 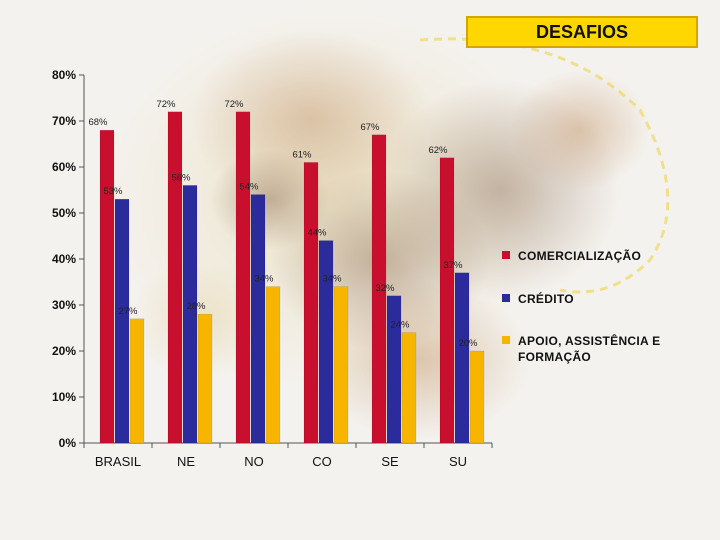 I want to click on bar-comercializacao-co, so click(x=311, y=303).